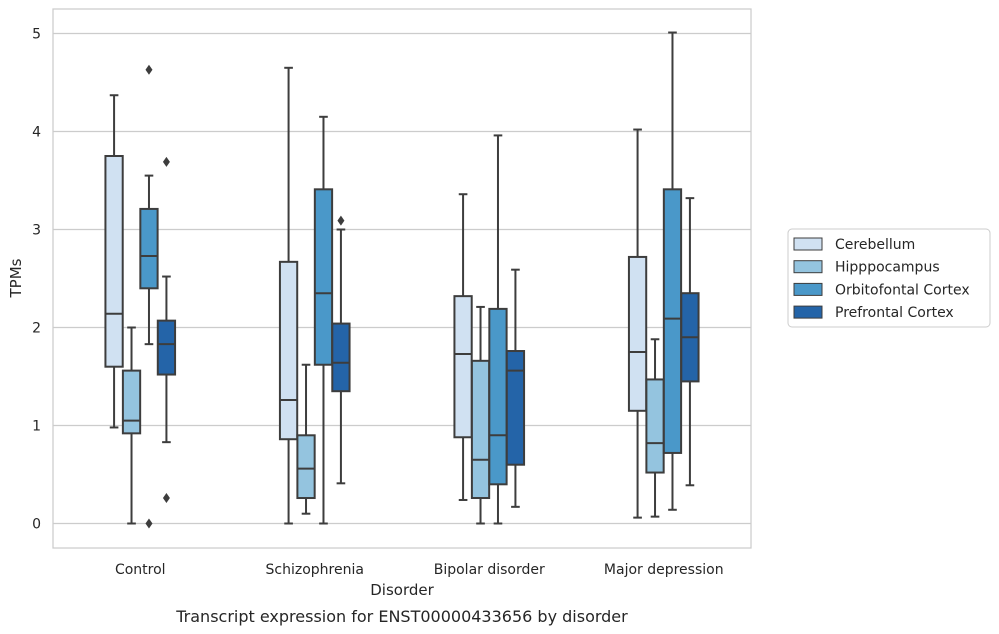 This screenshot has width=999, height=634. I want to click on x-tick-label: Bipolar disorder, so click(489, 570).